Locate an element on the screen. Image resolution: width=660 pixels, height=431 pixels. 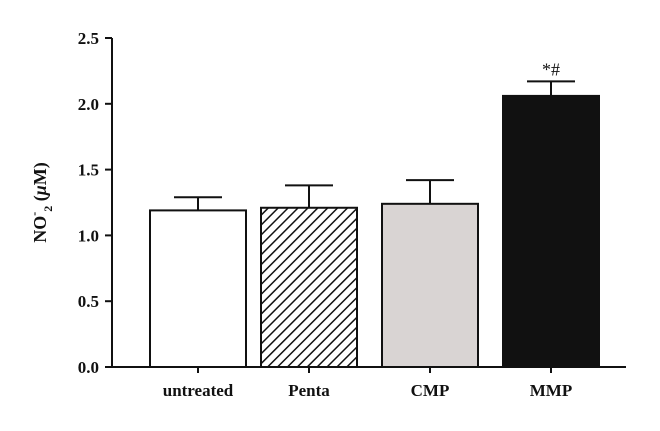
bar-mmp is located at coordinates (551, 231).